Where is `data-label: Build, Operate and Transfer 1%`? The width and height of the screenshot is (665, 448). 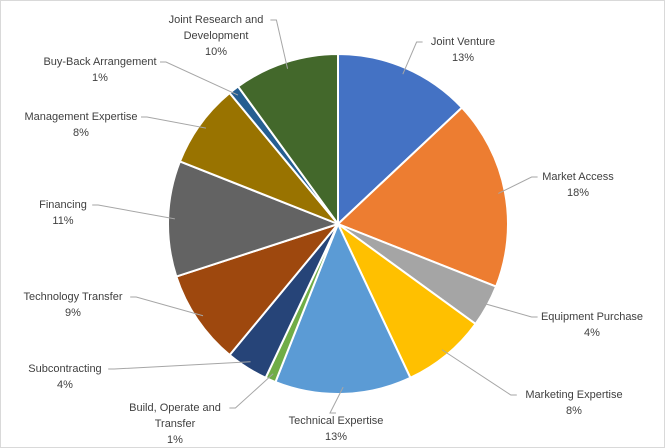 data-label: Build, Operate and Transfer 1% is located at coordinates (175, 424).